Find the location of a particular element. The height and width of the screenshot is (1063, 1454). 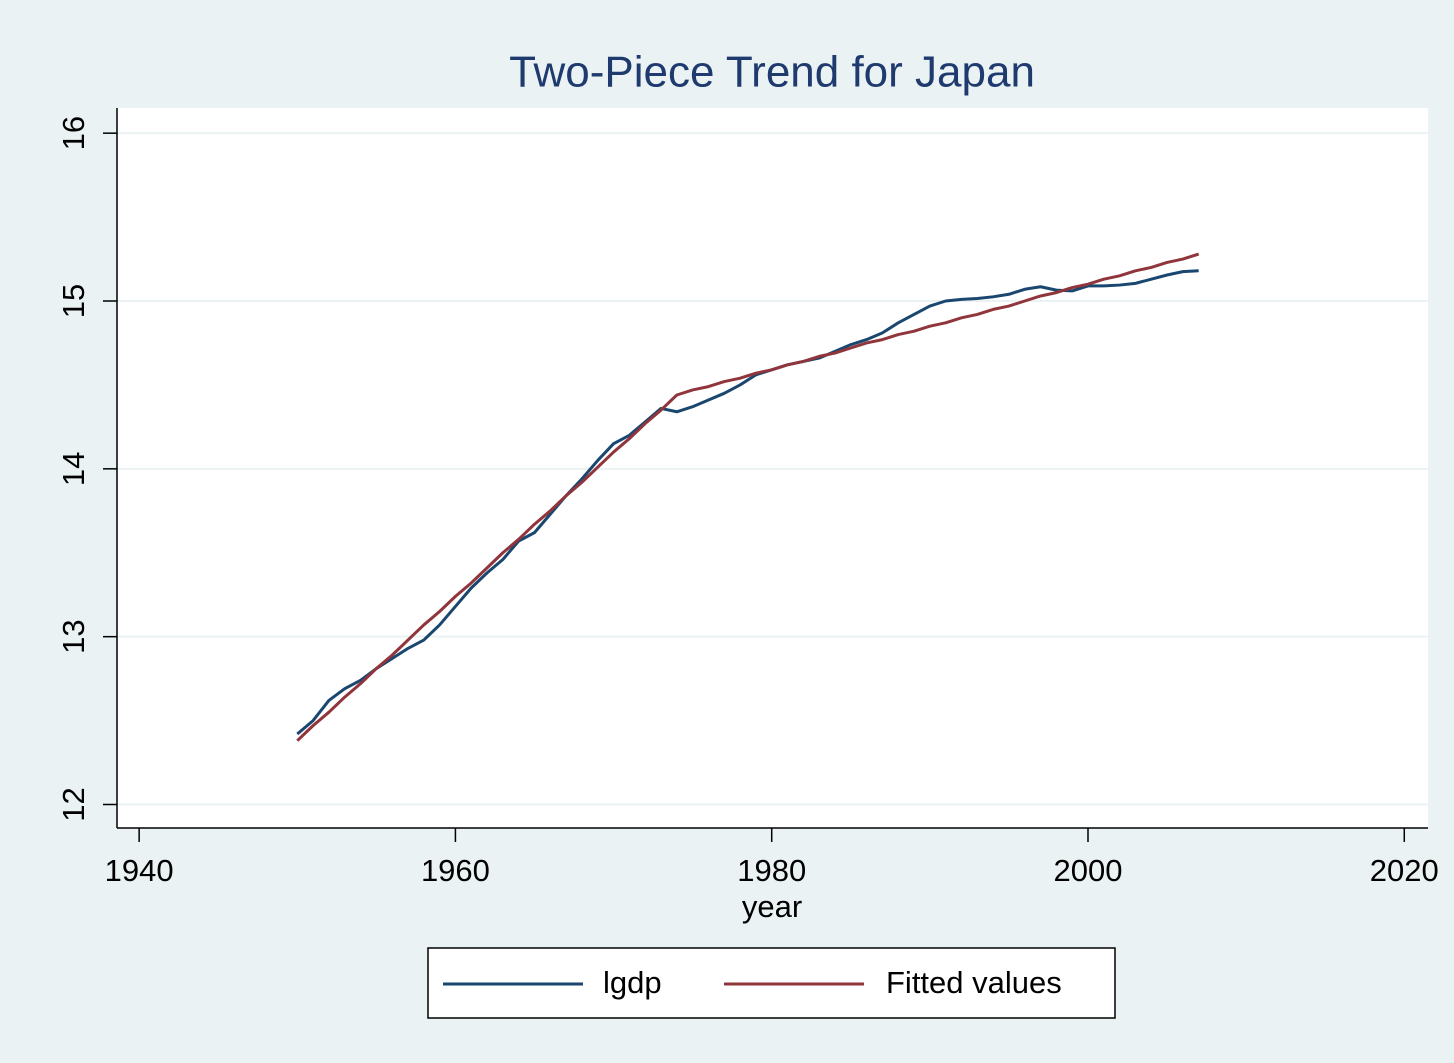

y-tick-label: 13 is located at coordinates (73, 636).